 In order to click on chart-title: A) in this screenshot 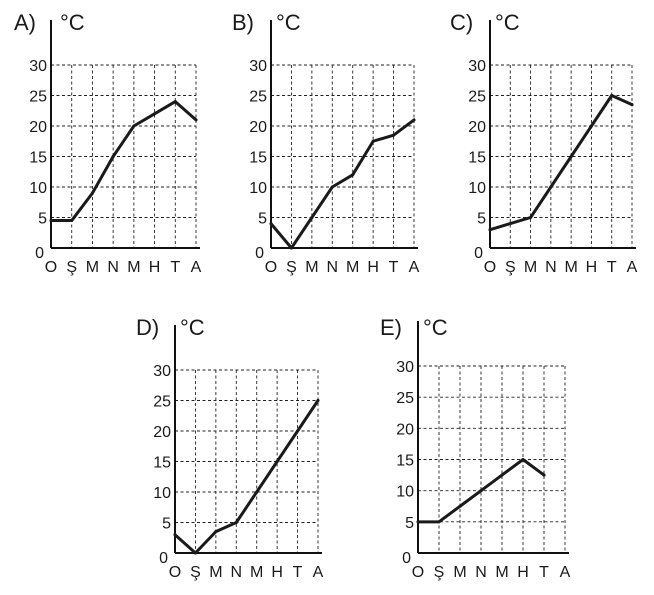, I will do `click(25, 22)`.